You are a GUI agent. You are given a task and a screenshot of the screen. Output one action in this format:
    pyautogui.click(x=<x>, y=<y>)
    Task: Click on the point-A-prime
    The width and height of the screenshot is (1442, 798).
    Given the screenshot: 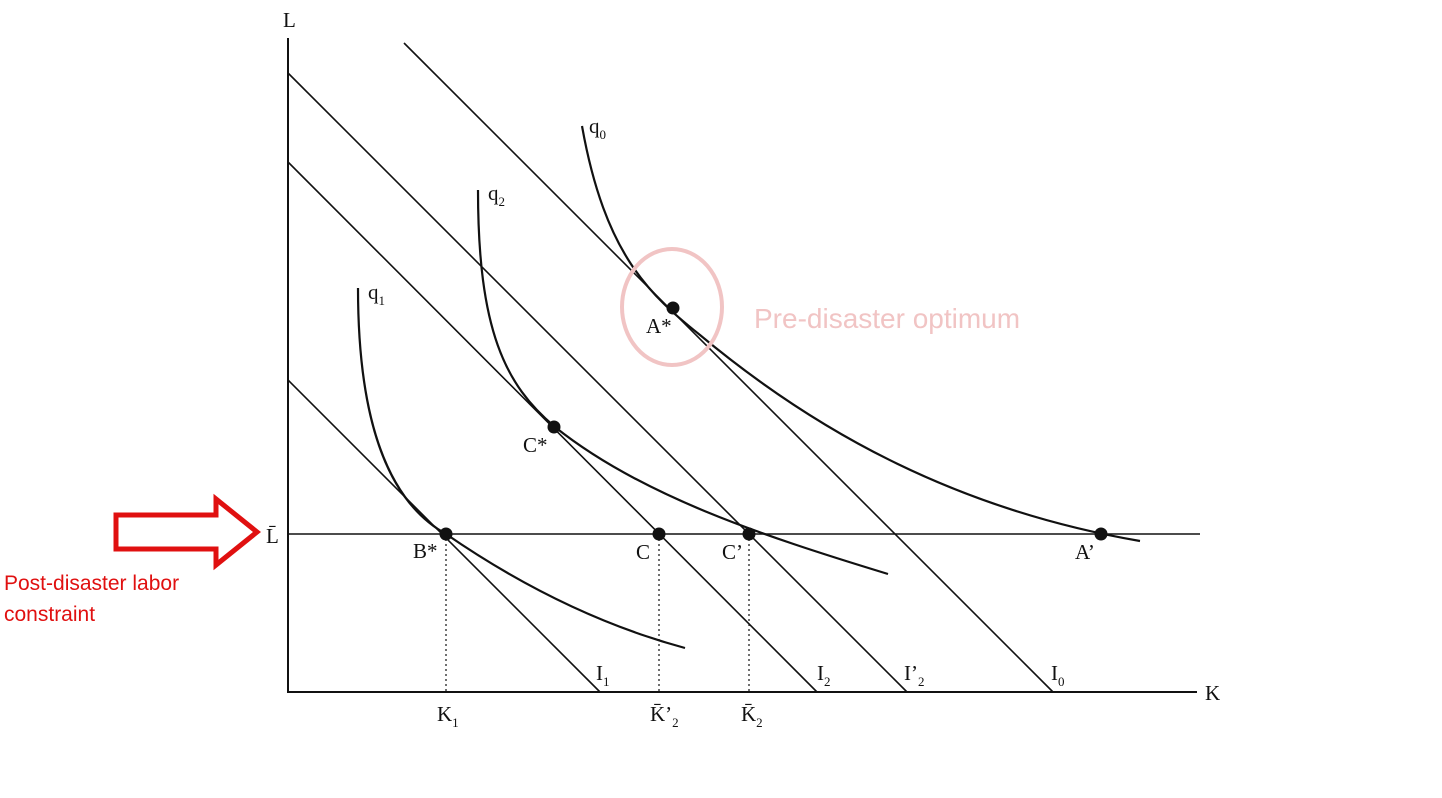 What is the action you would take?
    pyautogui.click(x=1101, y=534)
    